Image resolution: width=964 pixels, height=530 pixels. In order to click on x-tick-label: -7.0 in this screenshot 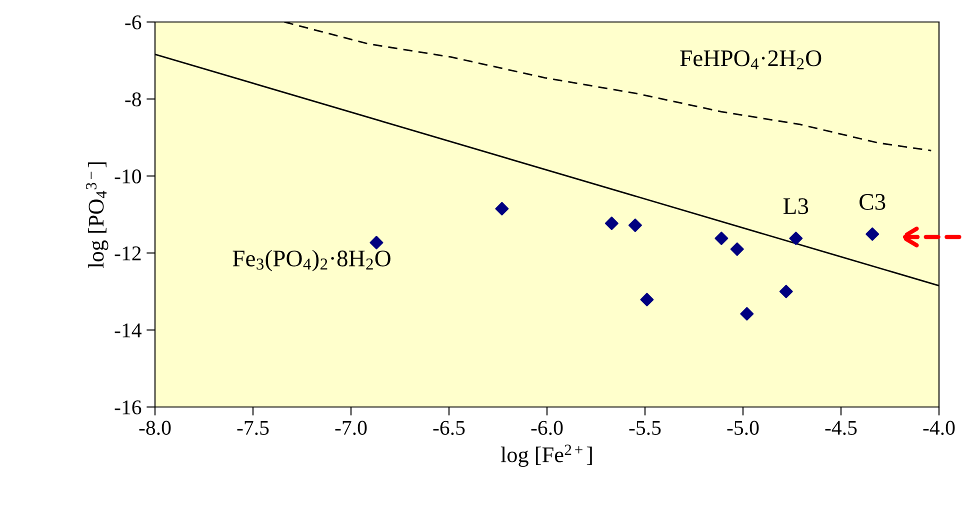, I will do `click(351, 427)`.